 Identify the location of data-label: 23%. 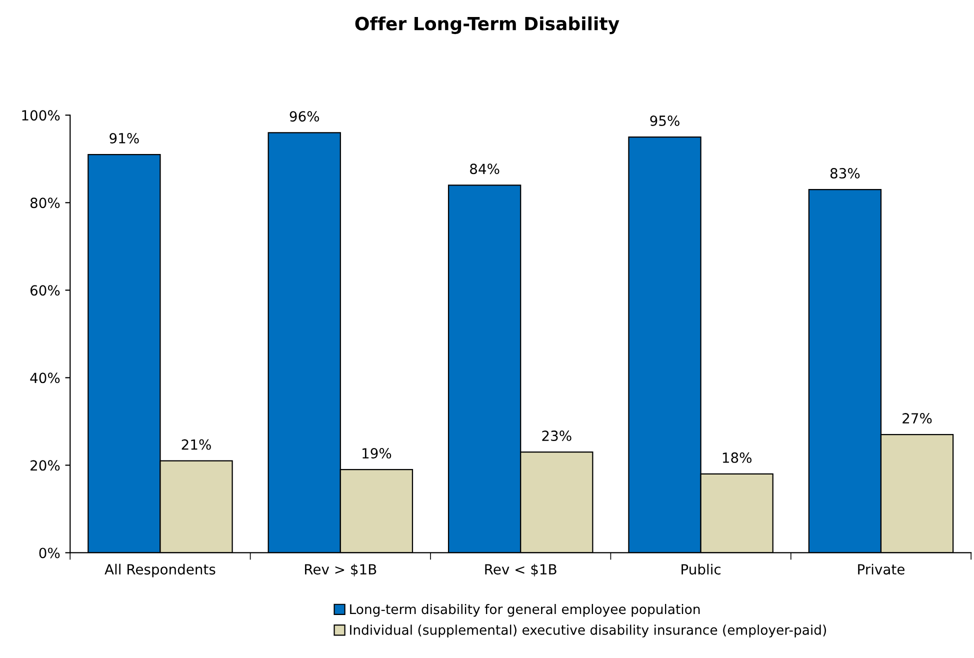
(557, 436).